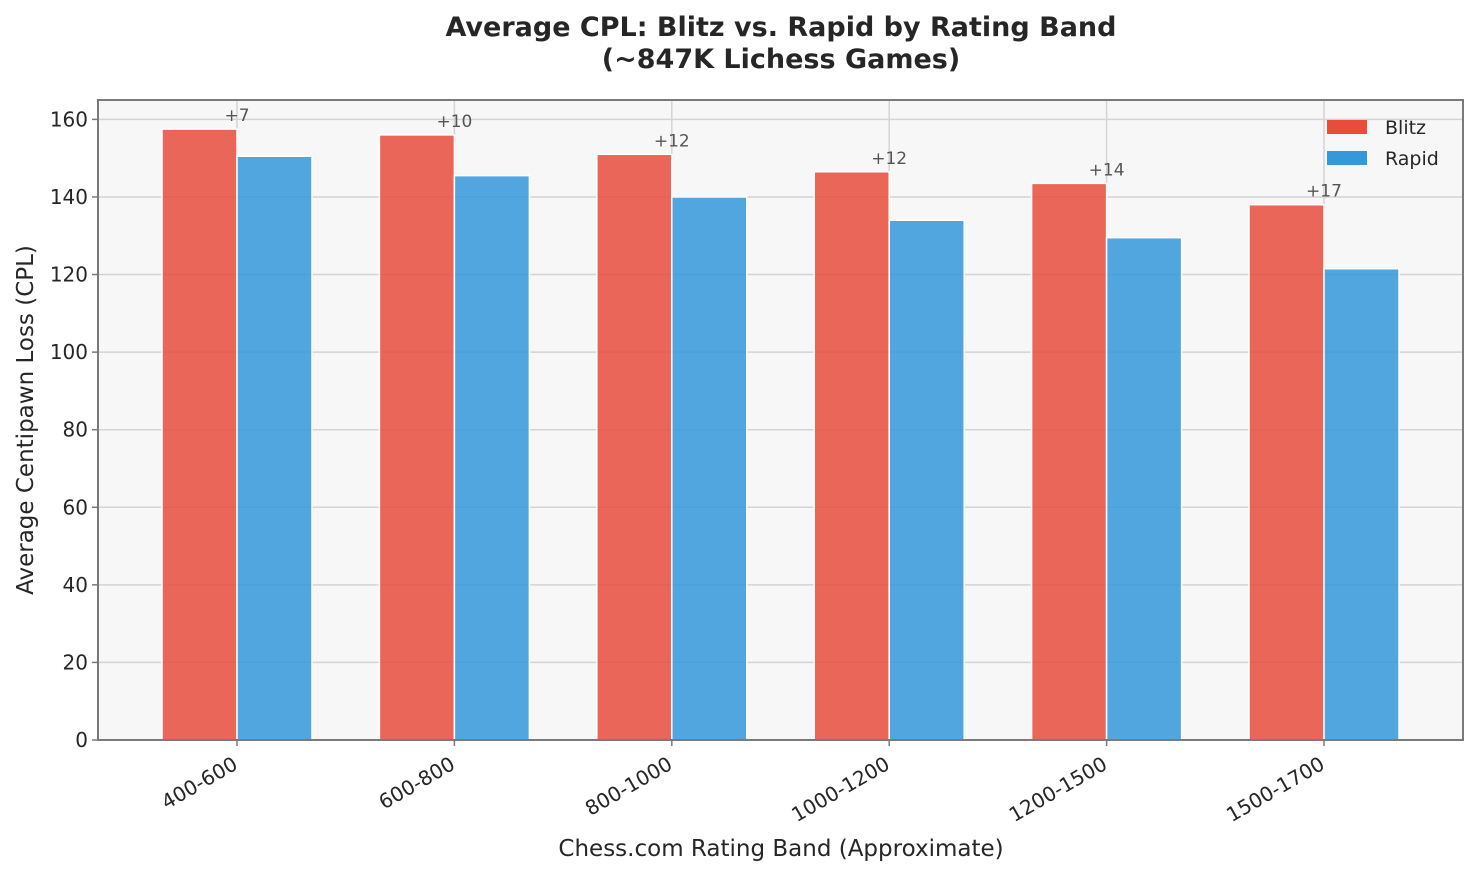  Describe the element at coordinates (1347, 127) in the screenshot. I see `legend-swatch-blitz` at that location.